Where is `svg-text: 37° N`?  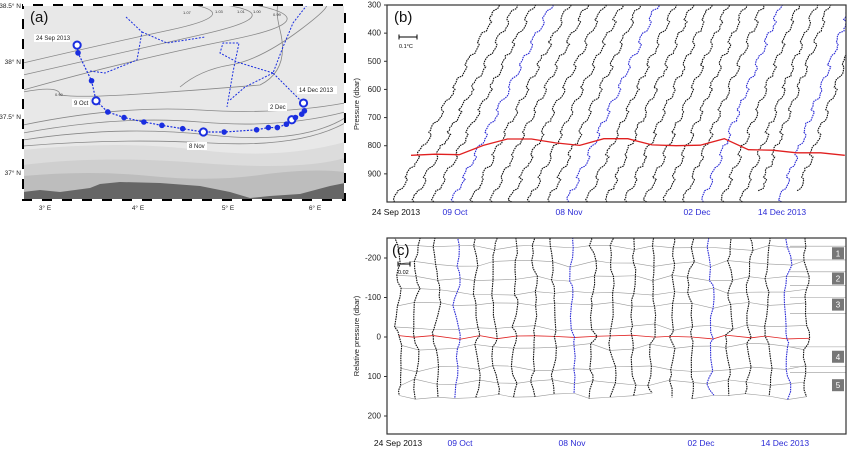 svg-text: 37° N is located at coordinates (13, 173).